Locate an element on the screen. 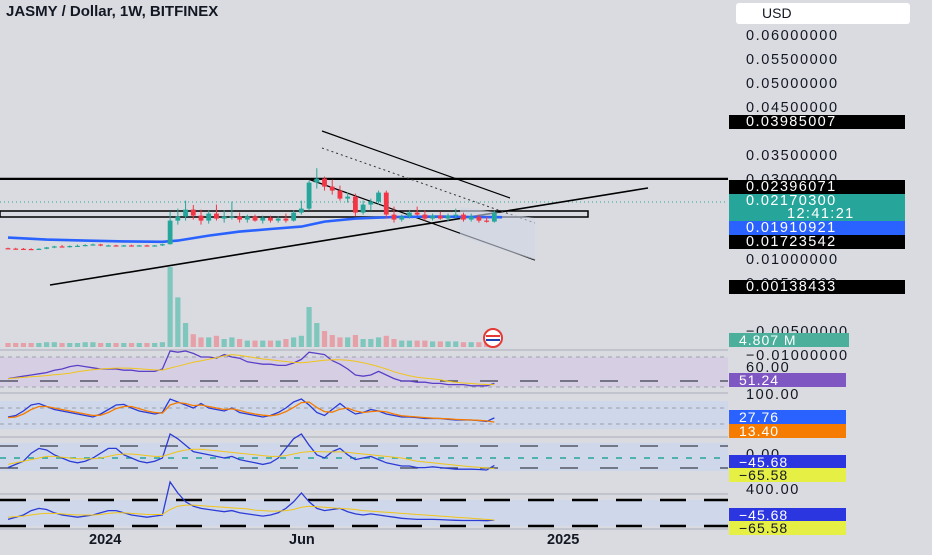 The width and height of the screenshot is (932, 555). currency-selector: USD is located at coordinates (823, 13).